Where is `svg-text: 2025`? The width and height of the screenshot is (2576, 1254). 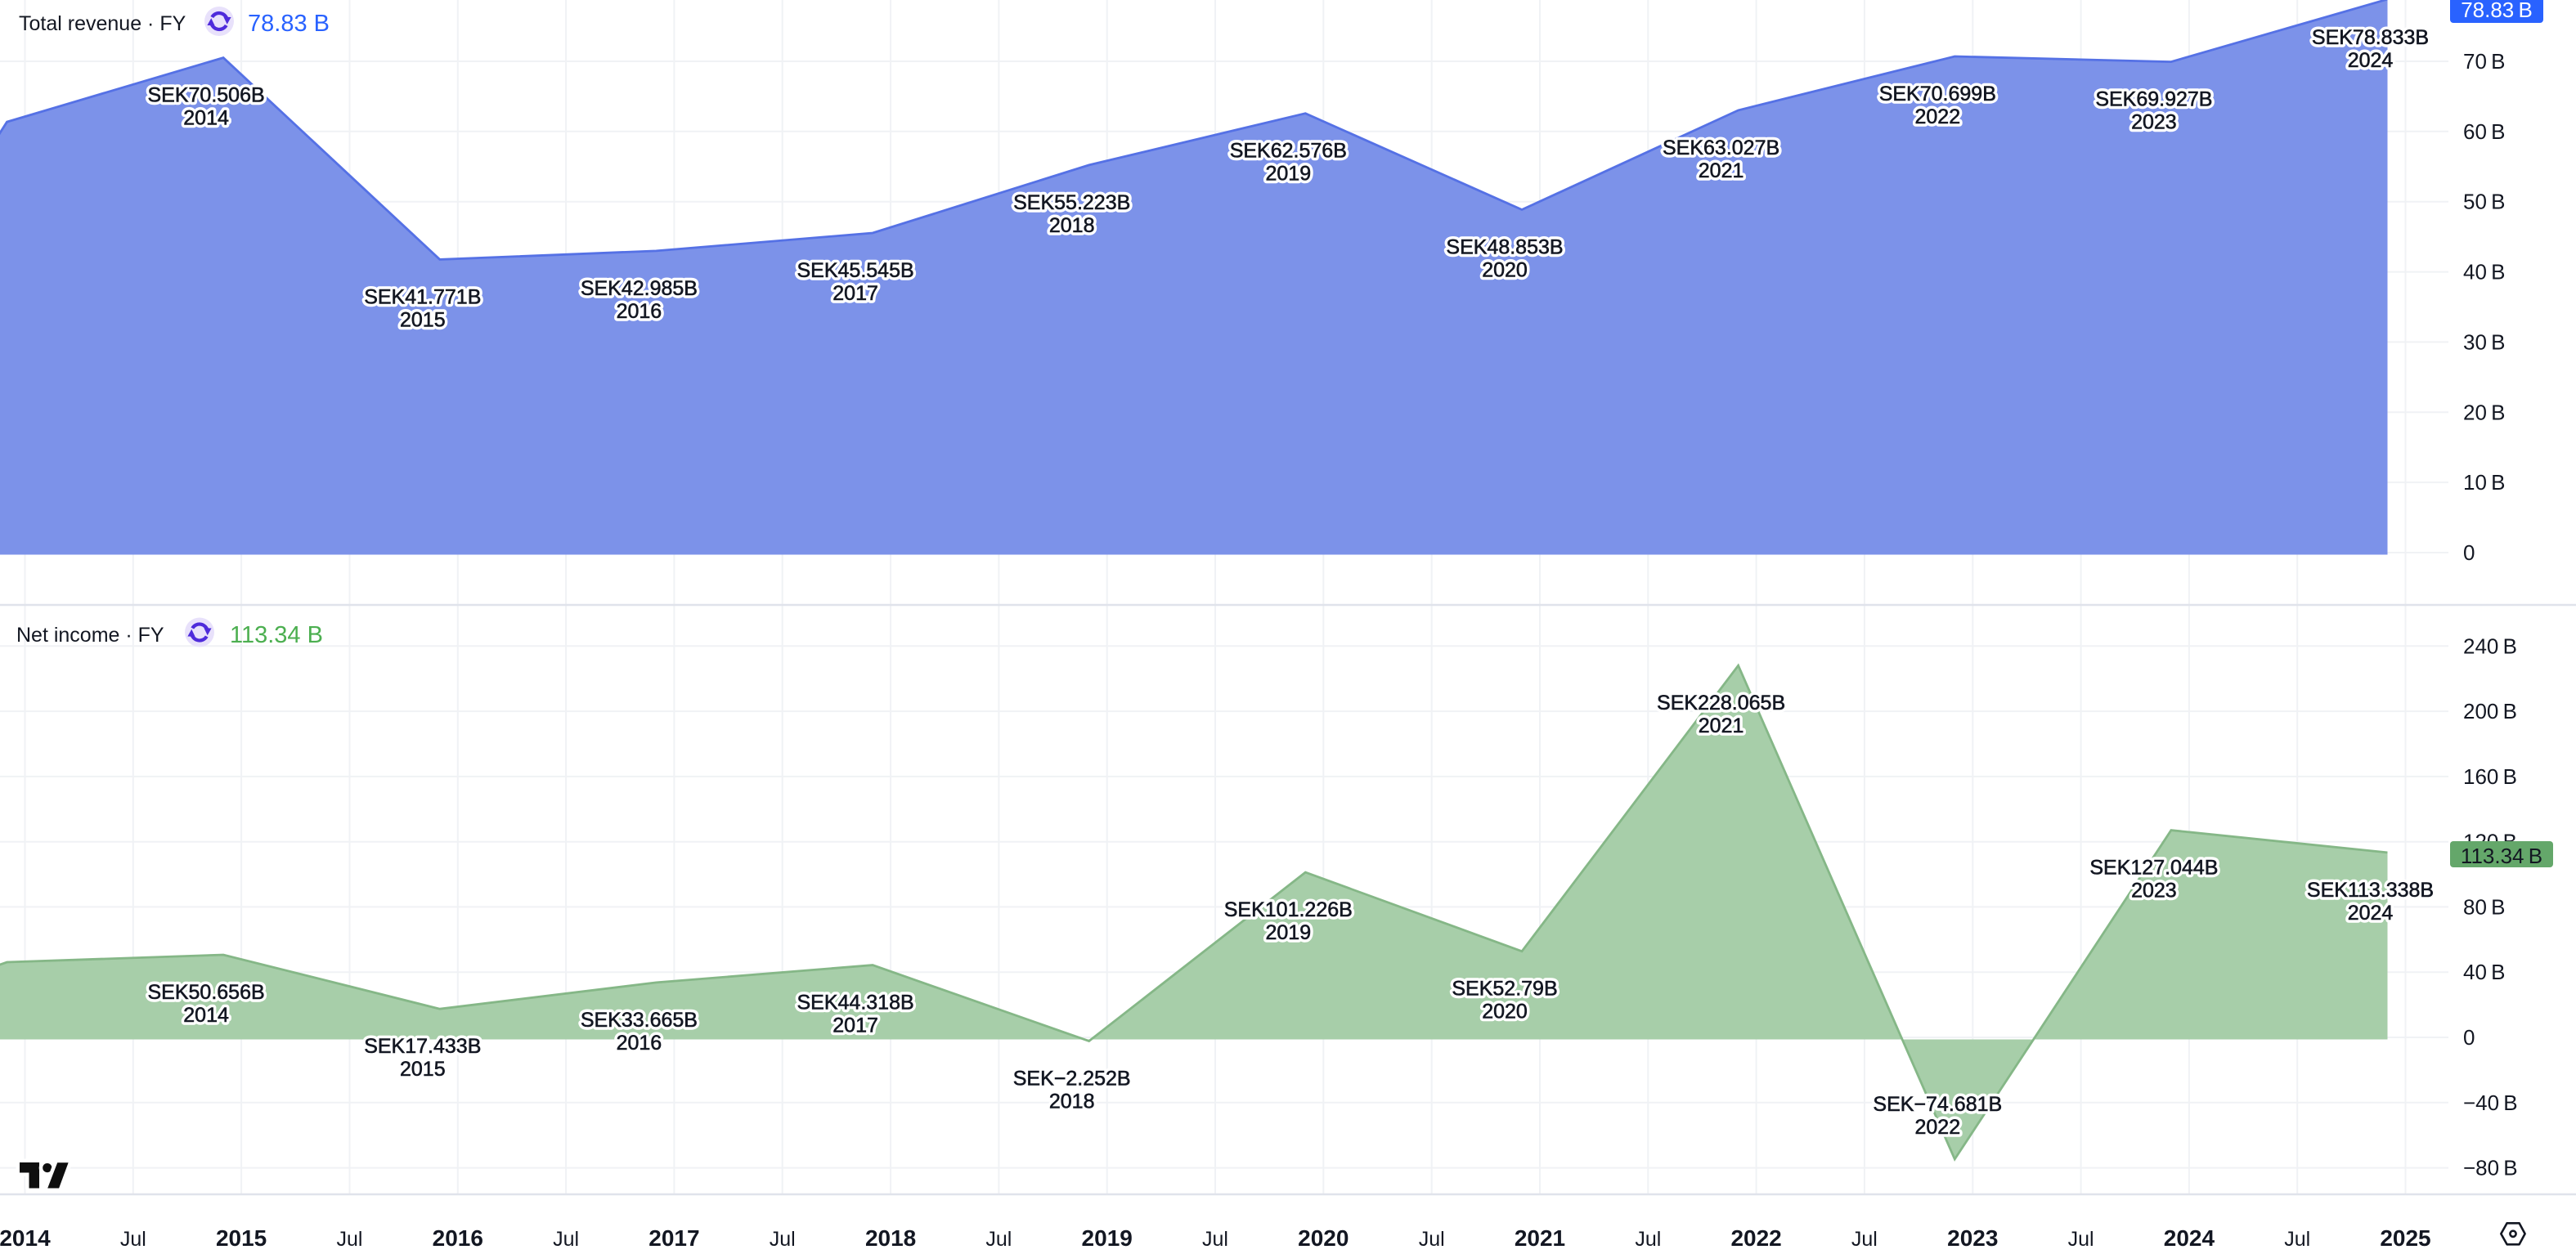
svg-text: 2025 is located at coordinates (2405, 1238).